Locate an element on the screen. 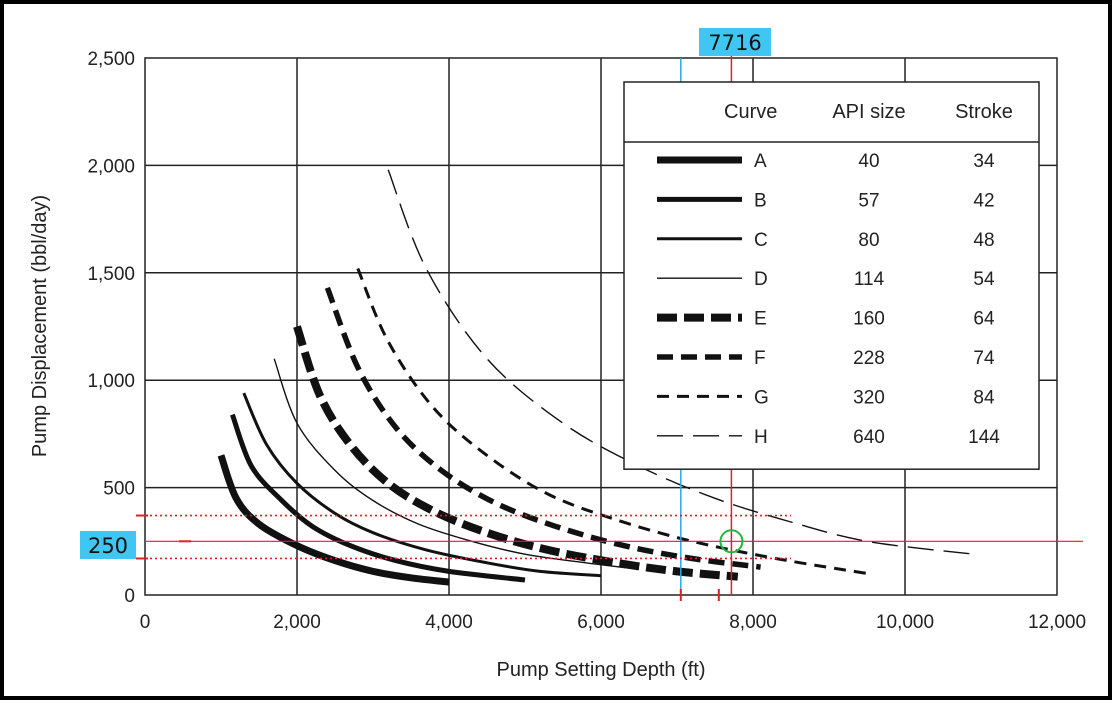 The height and width of the screenshot is (705, 1112). x-marker-callout-label: 7716 is located at coordinates (734, 43).